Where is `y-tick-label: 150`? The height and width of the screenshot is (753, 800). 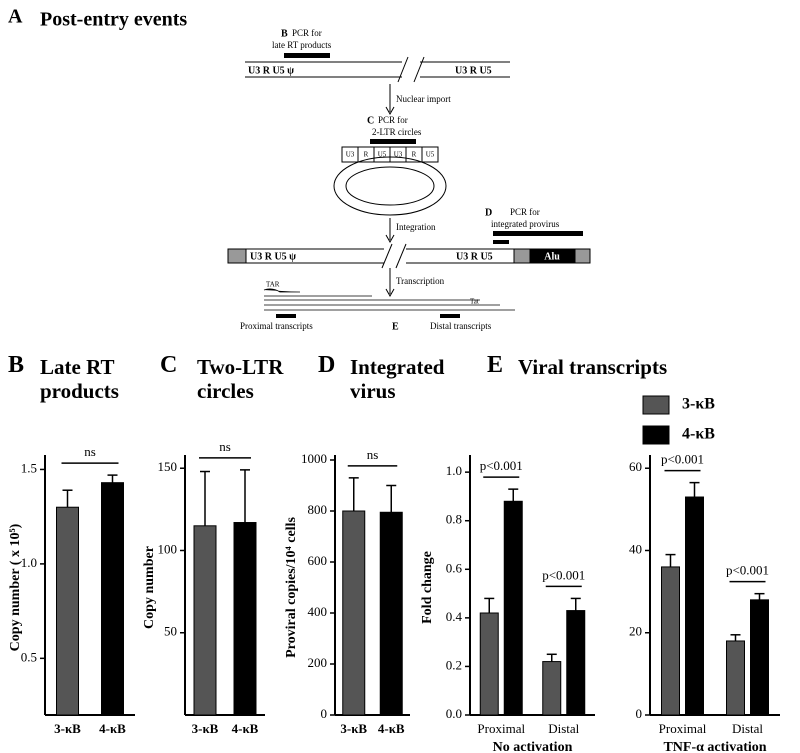
y-tick-label: 150 is located at coordinates (168, 466).